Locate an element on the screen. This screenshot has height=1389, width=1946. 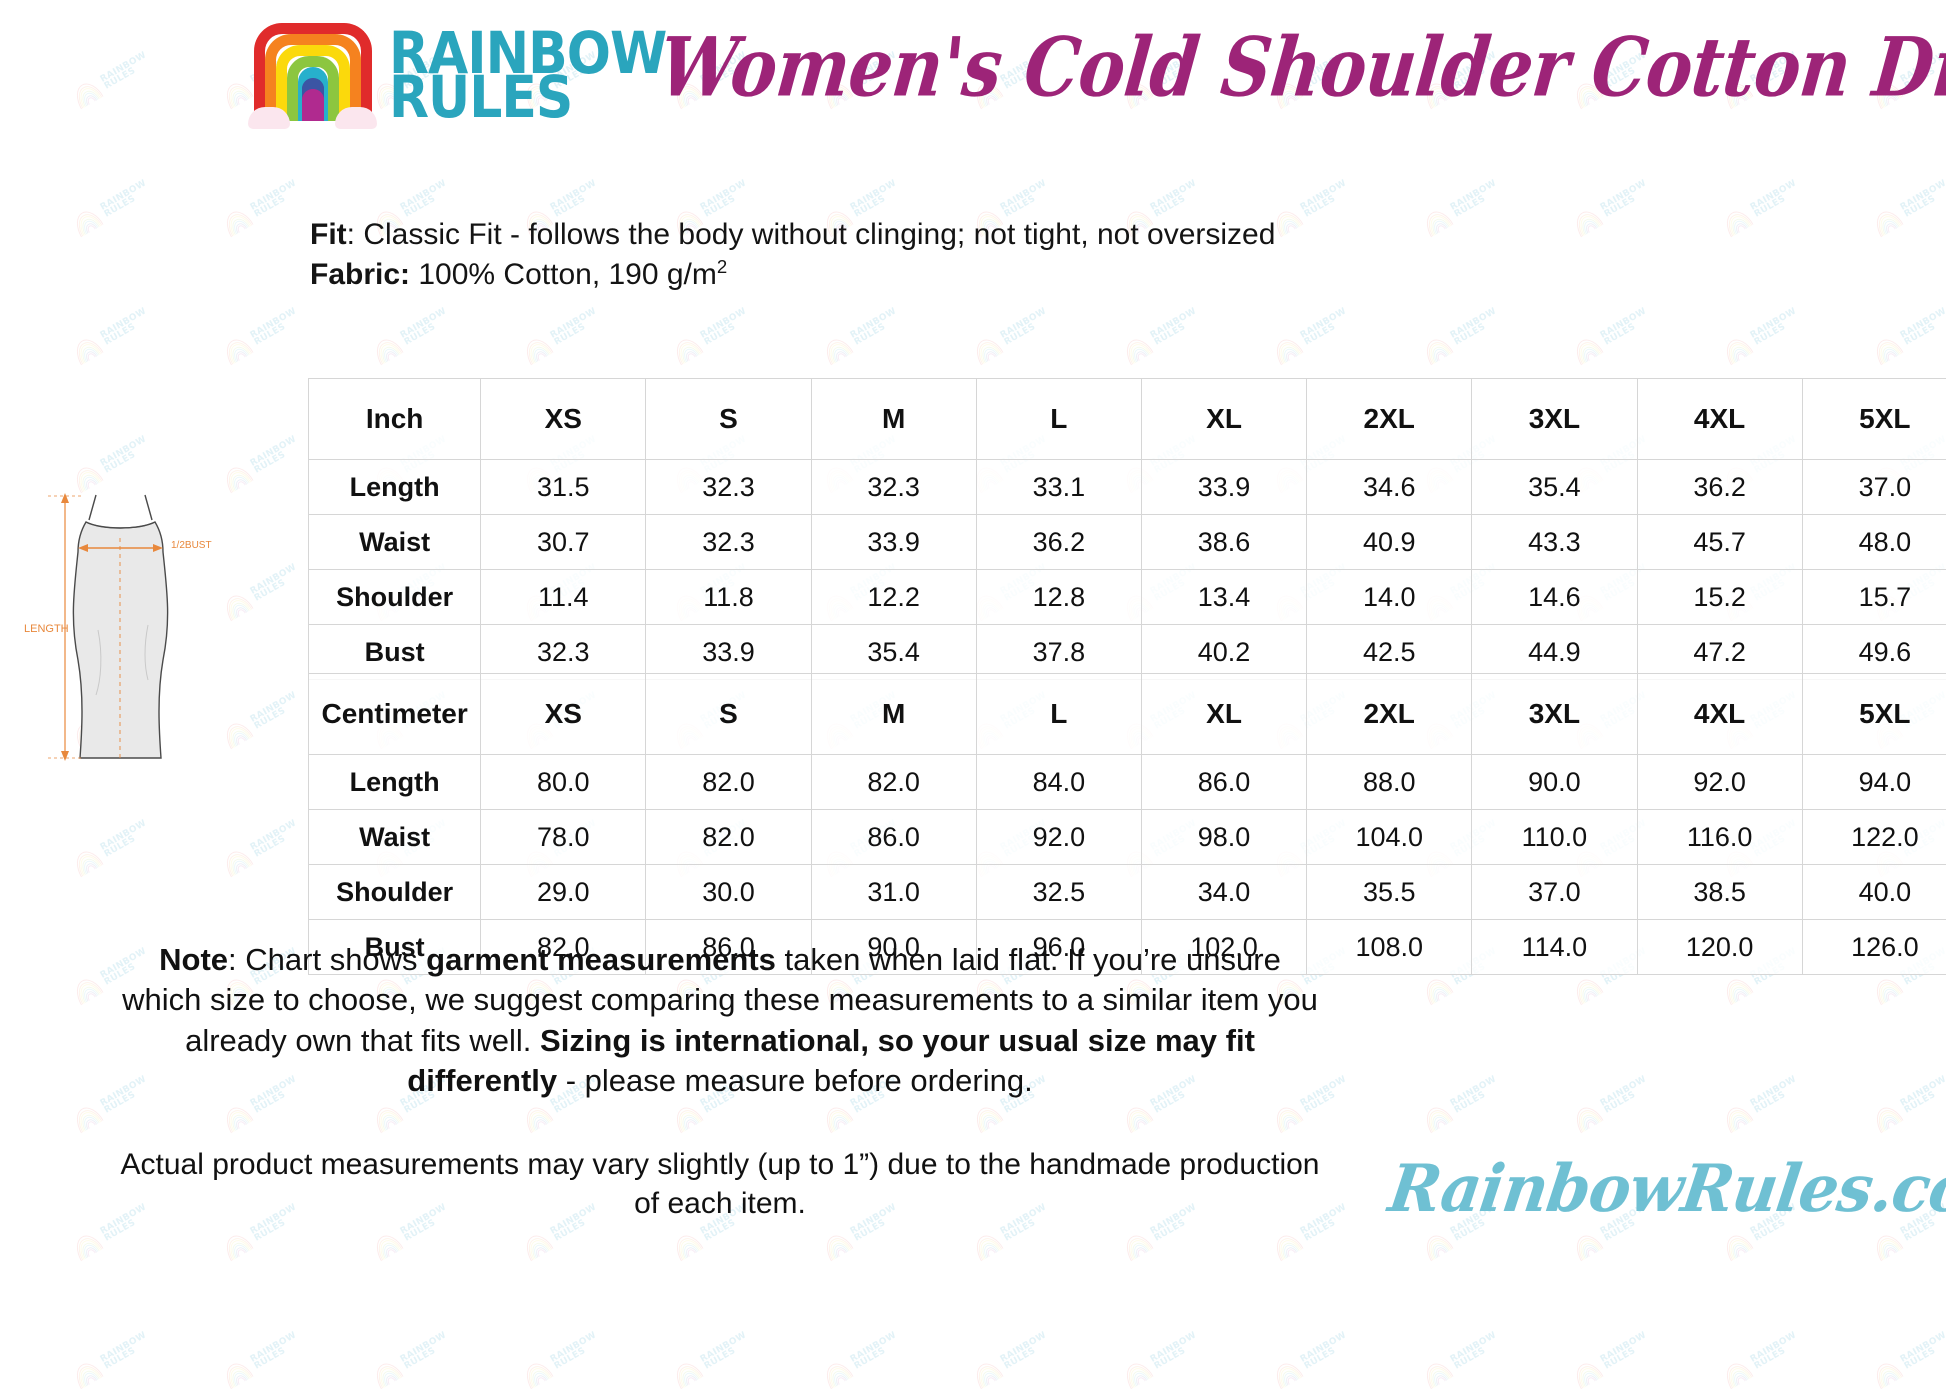
cell-inch-bust-5xl: 49.6 is located at coordinates (1874, 652).